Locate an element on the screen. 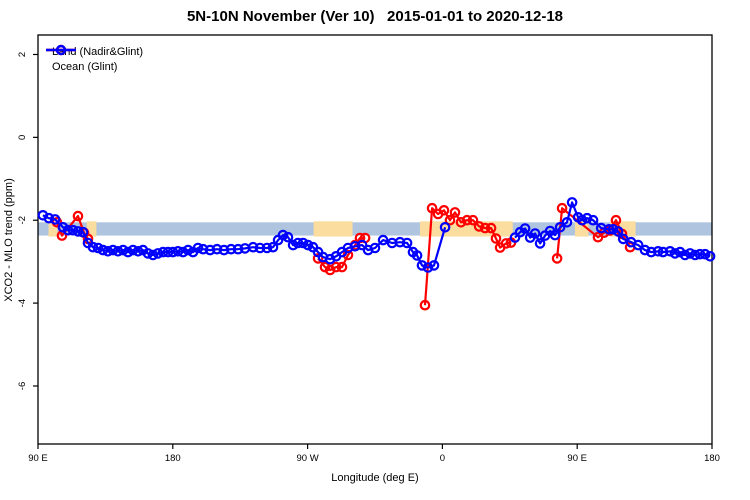 Image resolution: width=750 pixels, height=500 pixels. y-axis-label: XCO2 - MLO trend (ppm) is located at coordinates (9, 240).